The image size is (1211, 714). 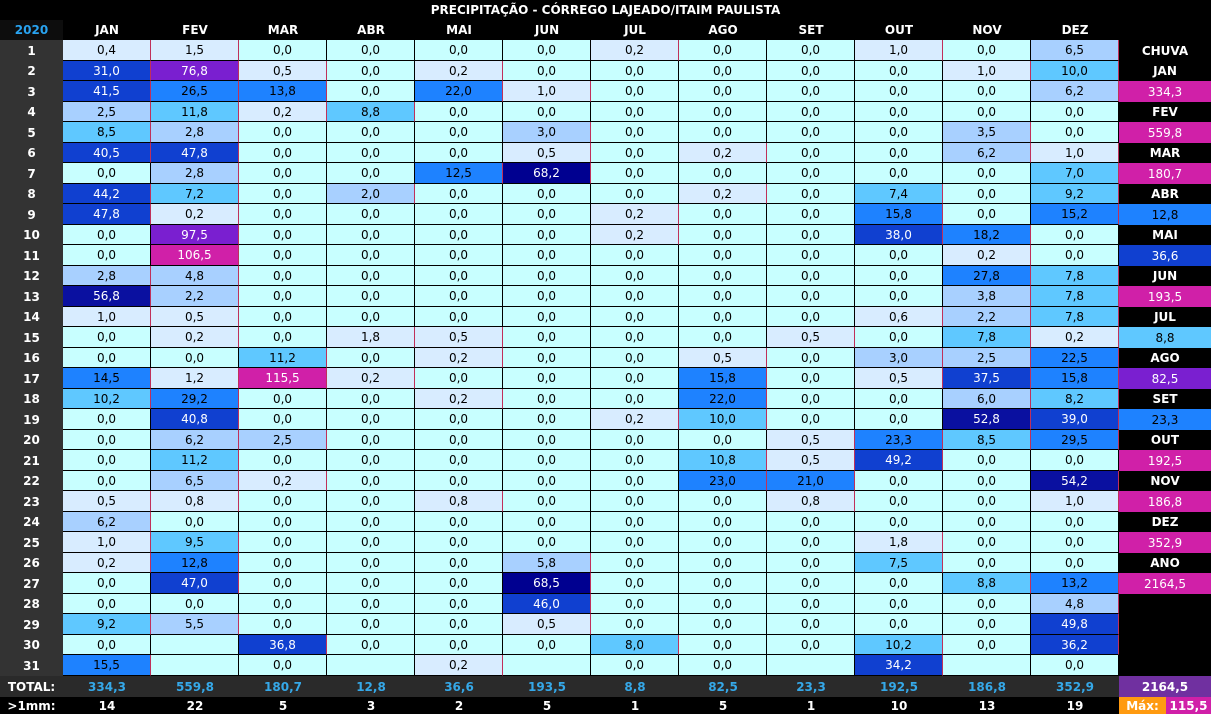 I want to click on day-number: 20, so click(x=31, y=440).